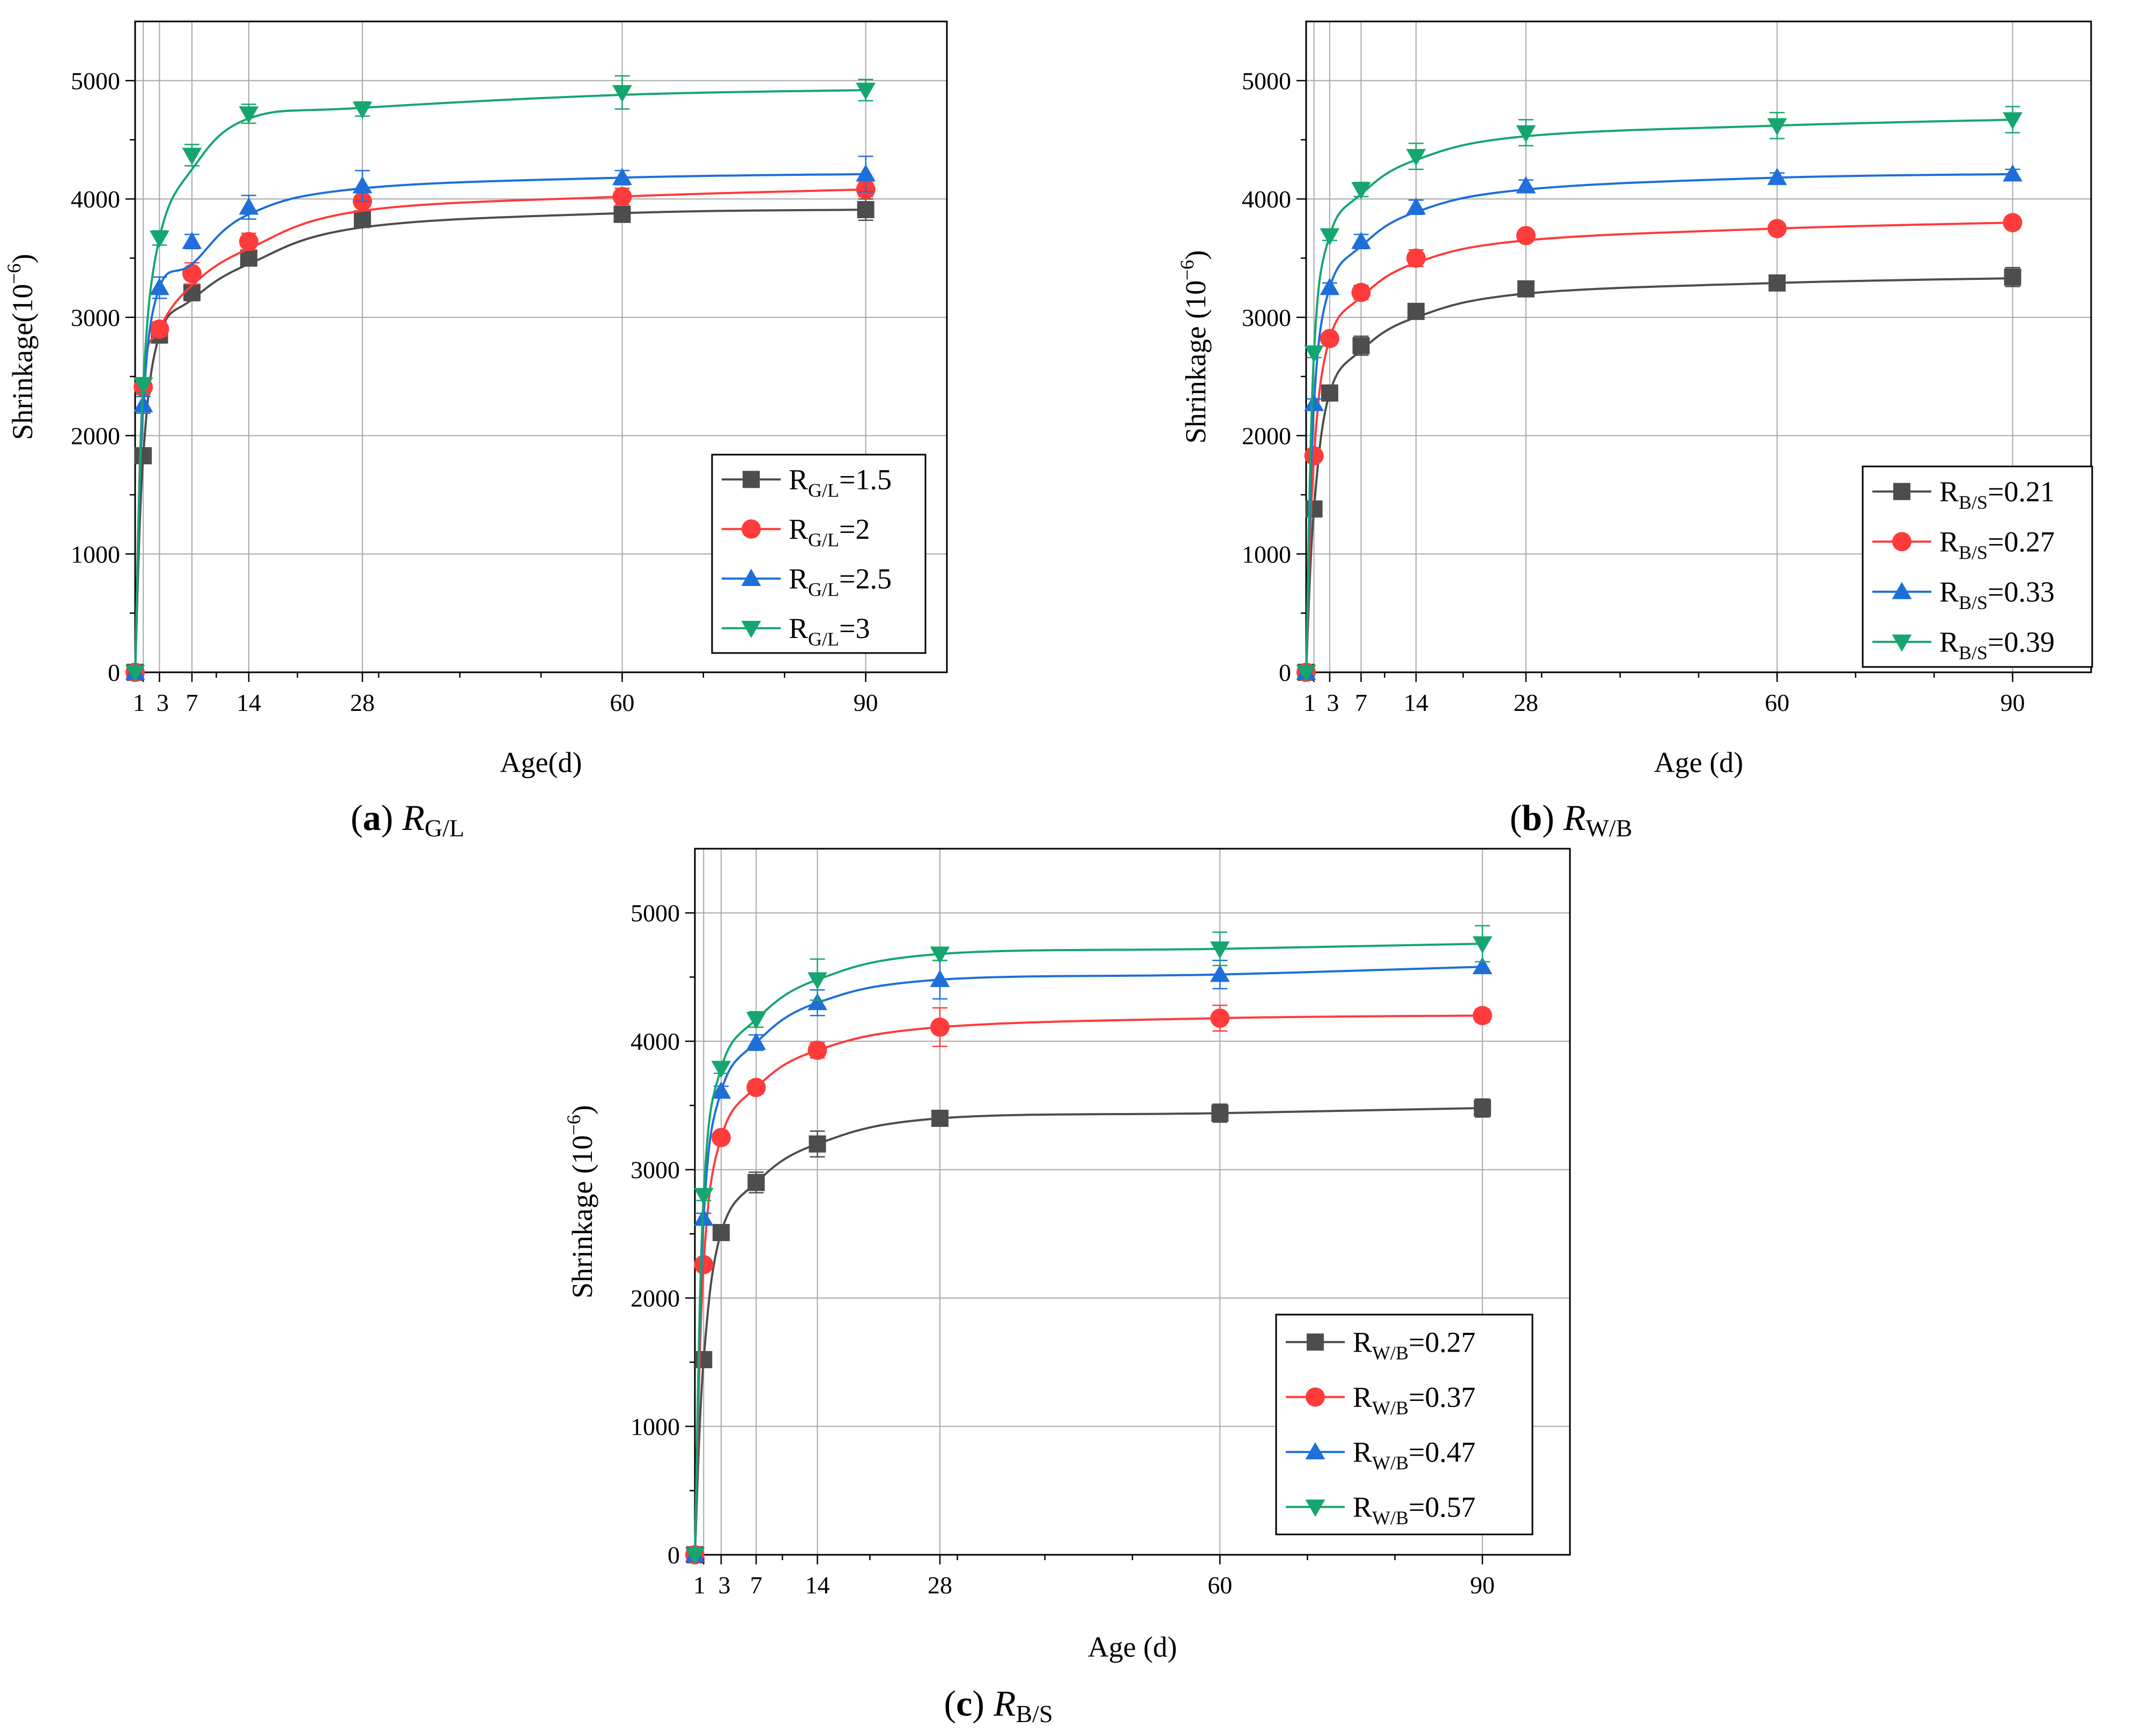 The width and height of the screenshot is (2134, 1736). What do you see at coordinates (1442, 1452) in the screenshot?
I see `legend-label-rest: =0.47` at bounding box center [1442, 1452].